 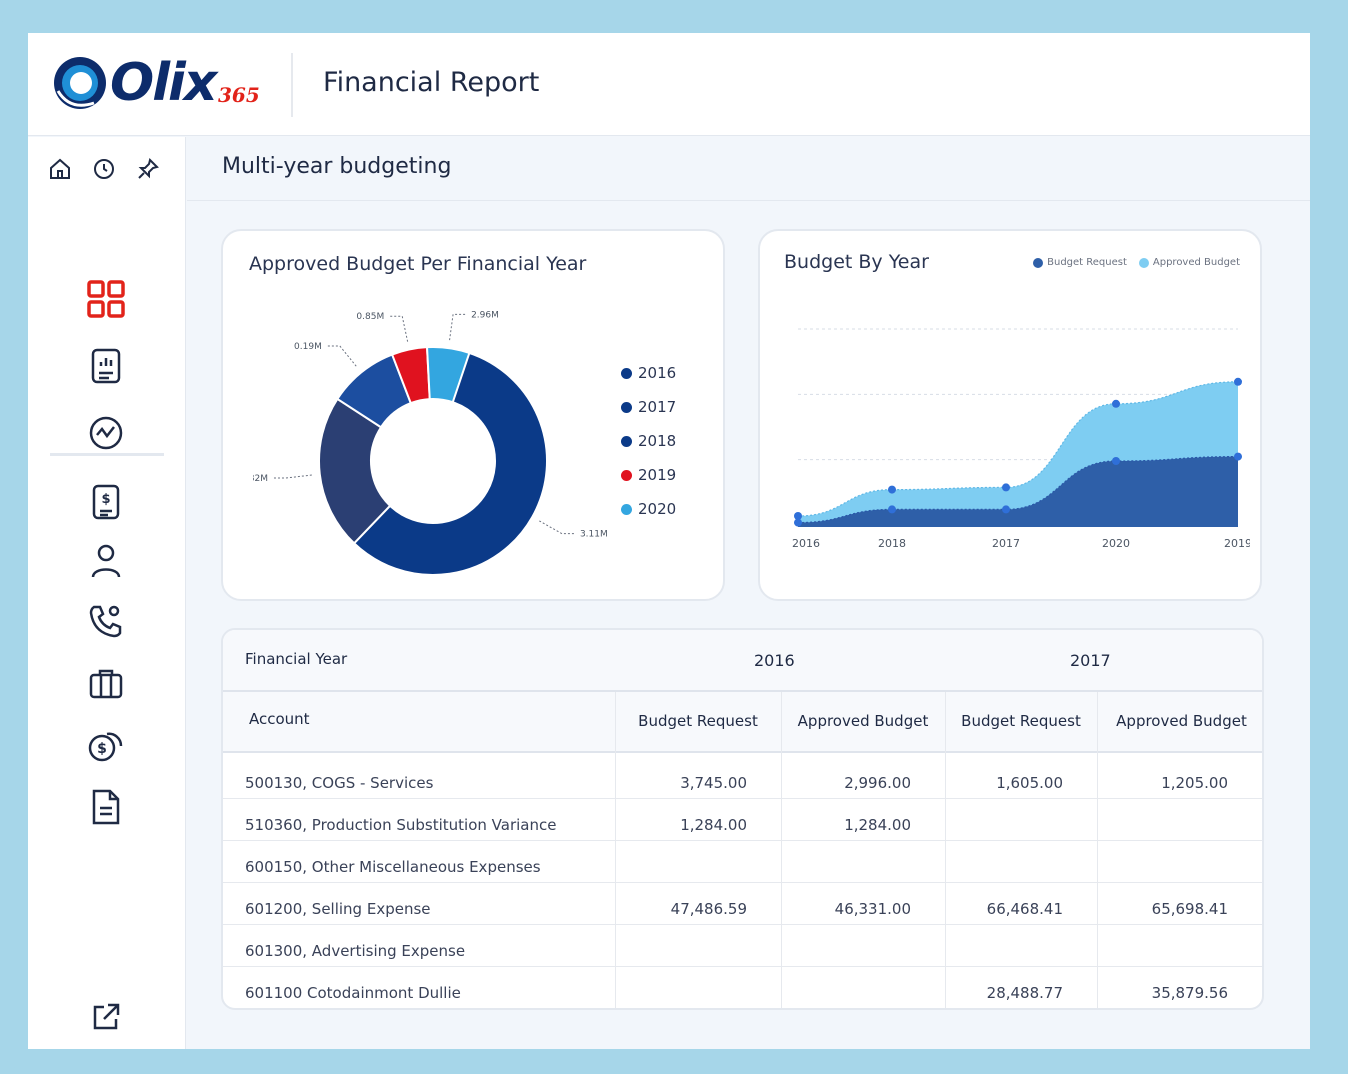 I want to click on sidebar-divider, so click(x=107, y=454).